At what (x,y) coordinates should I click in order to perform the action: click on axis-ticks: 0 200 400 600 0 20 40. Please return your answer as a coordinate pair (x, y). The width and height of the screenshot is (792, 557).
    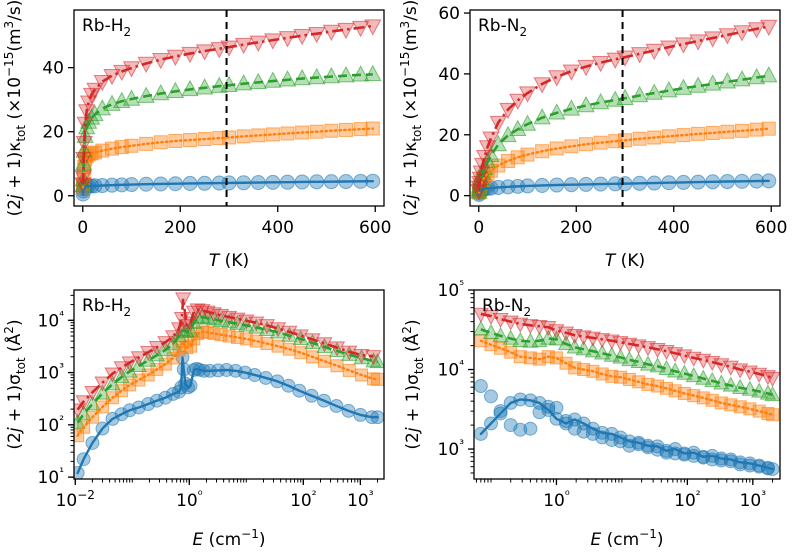
    Looking at the image, I should click on (216, 148).